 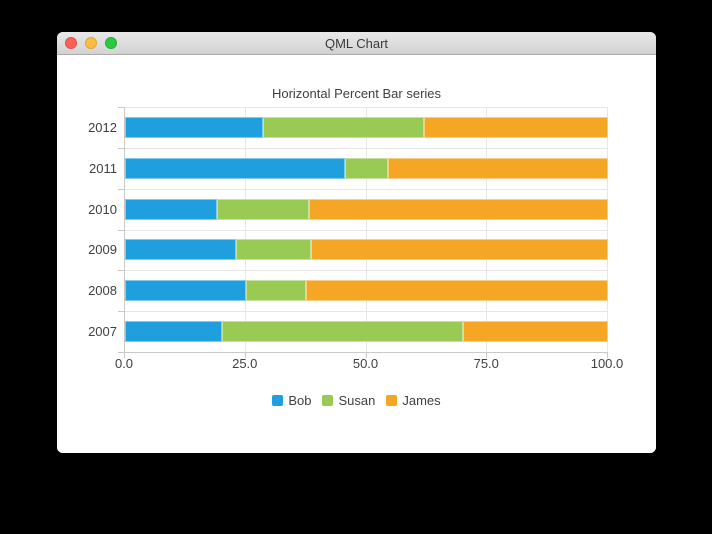 I want to click on x-tick-label: 75.0, so click(x=486, y=363).